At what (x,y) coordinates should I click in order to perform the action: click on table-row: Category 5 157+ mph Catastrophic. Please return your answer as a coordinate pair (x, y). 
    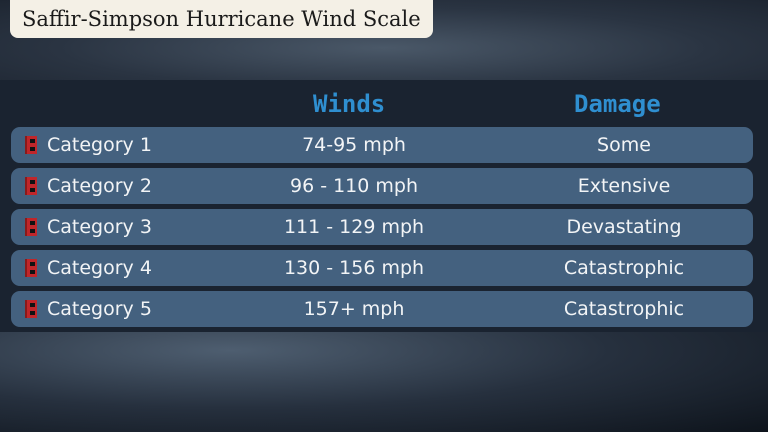
    Looking at the image, I should click on (382, 309).